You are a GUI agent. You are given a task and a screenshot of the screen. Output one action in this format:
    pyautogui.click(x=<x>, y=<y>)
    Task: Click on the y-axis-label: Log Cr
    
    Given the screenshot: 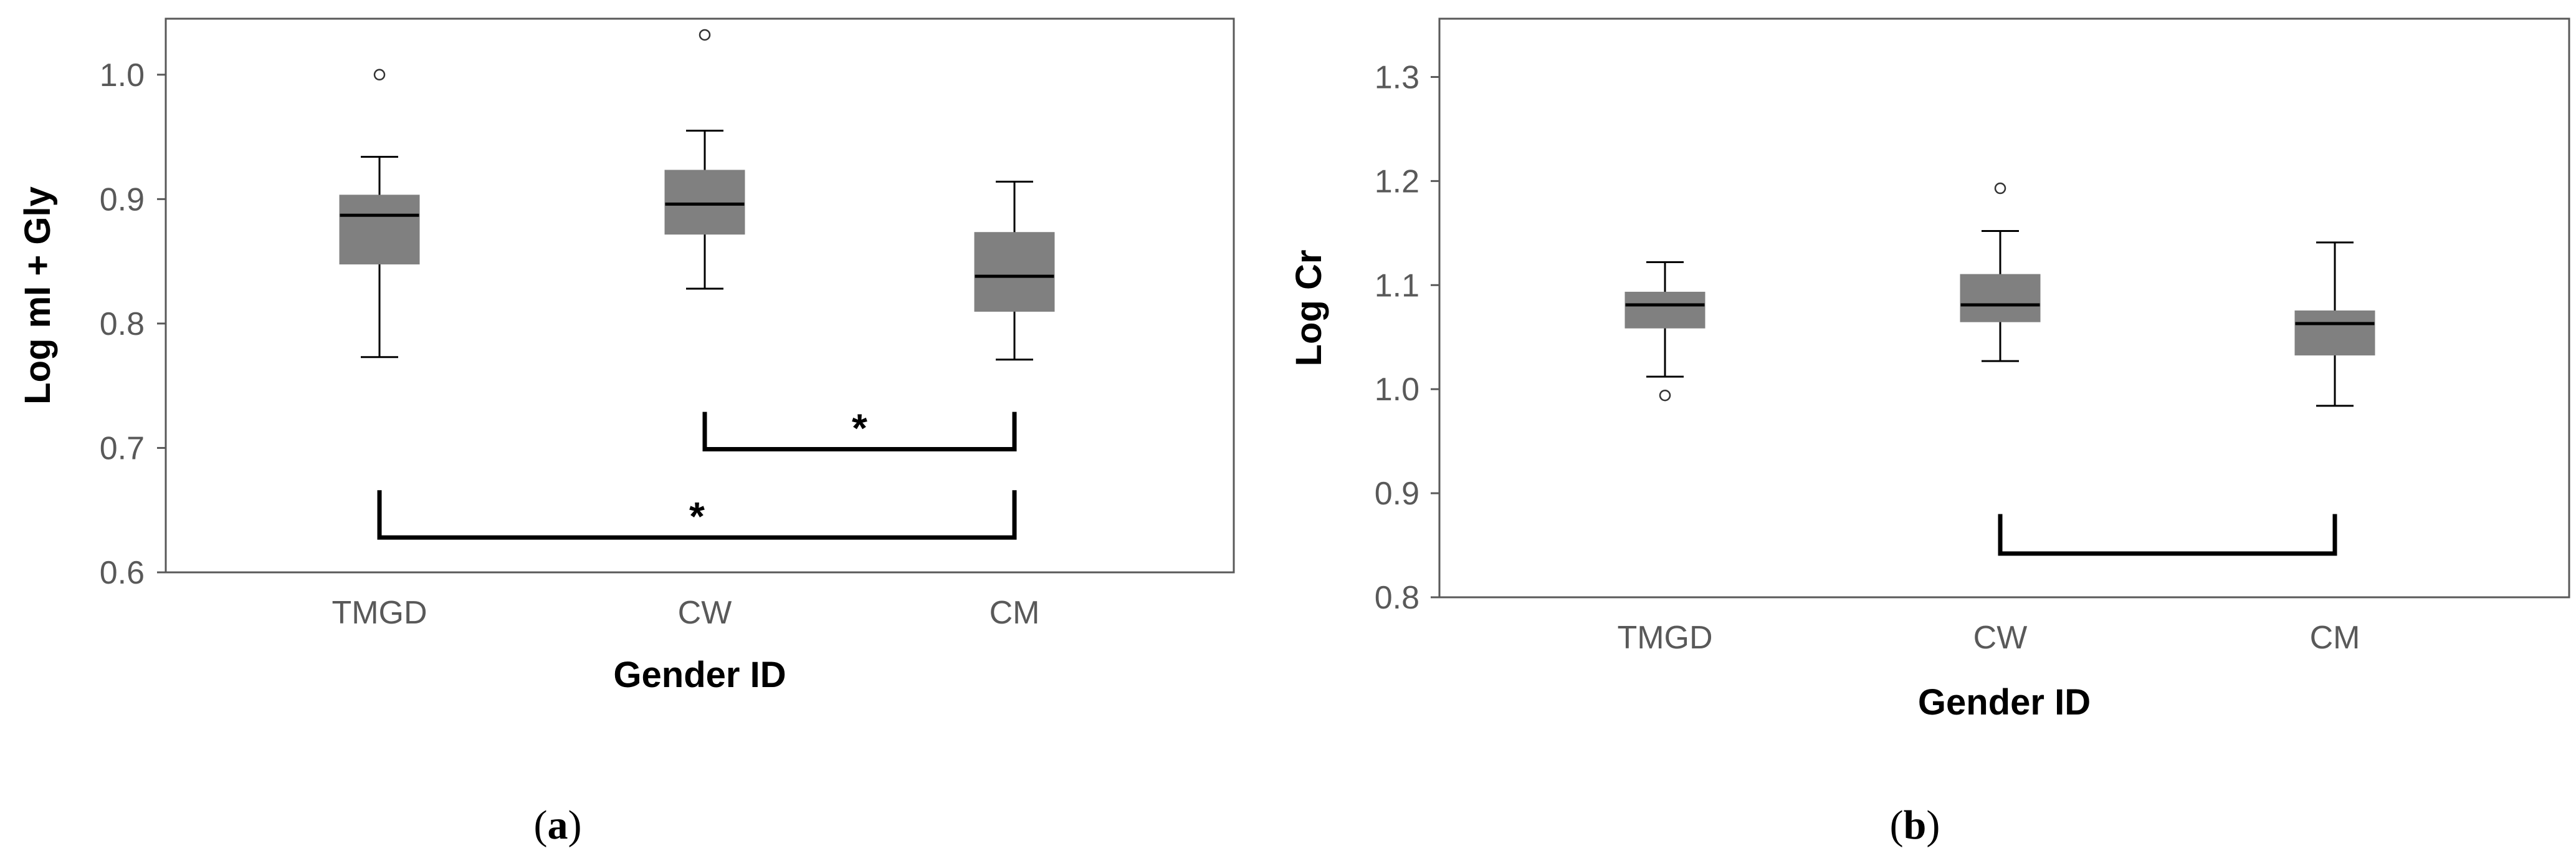 What is the action you would take?
    pyautogui.click(x=1309, y=308)
    